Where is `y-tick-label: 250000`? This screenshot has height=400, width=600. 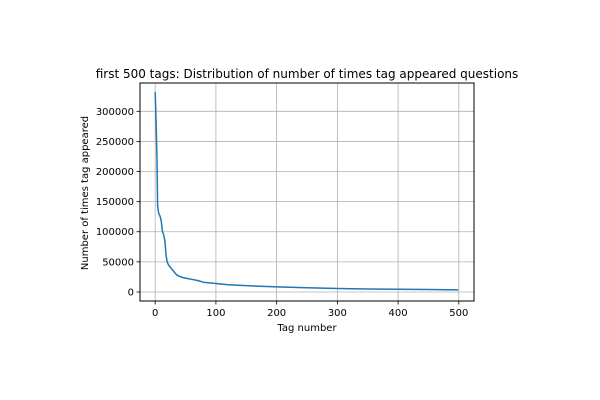
y-tick-label: 250000 is located at coordinates (115, 142).